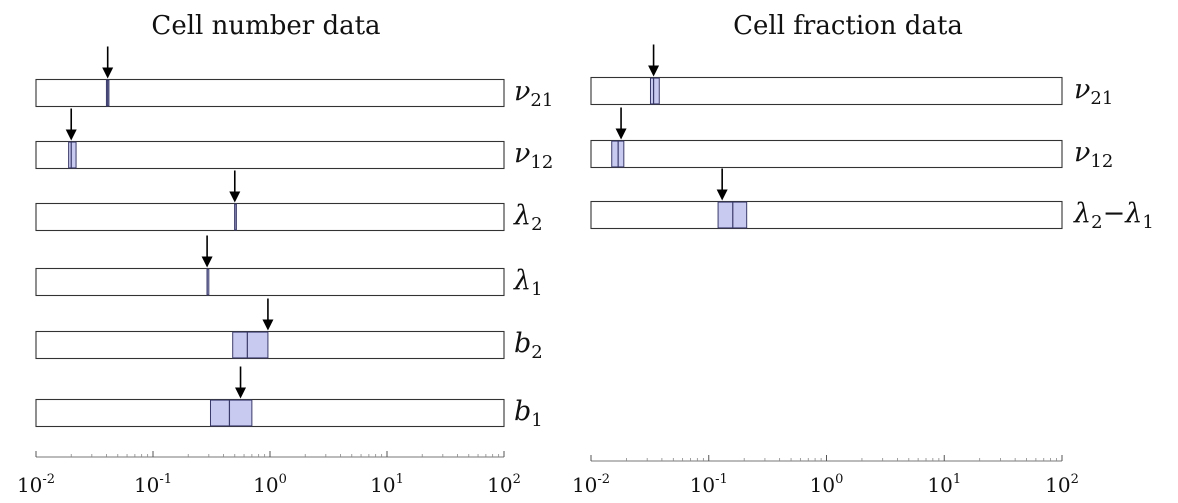 The width and height of the screenshot is (1178, 503). What do you see at coordinates (528, 282) in the screenshot?
I see `parameter-label: λ1` at bounding box center [528, 282].